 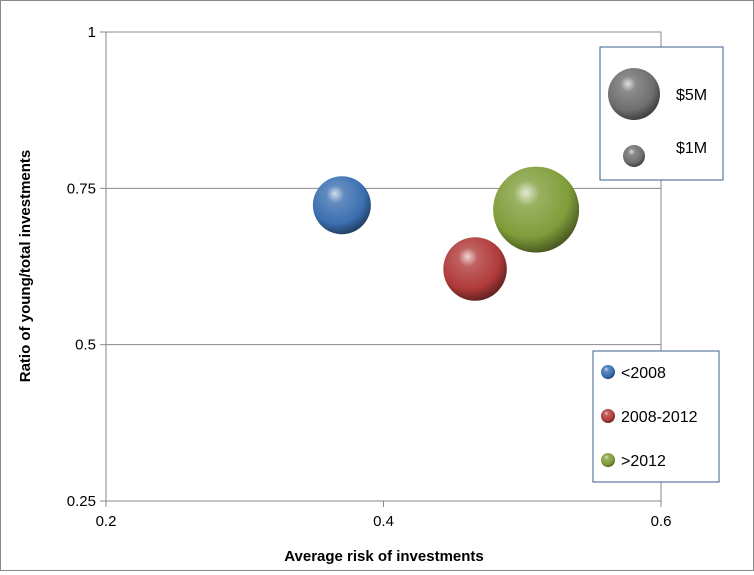 I want to click on bubble-post-2012, so click(x=536, y=209).